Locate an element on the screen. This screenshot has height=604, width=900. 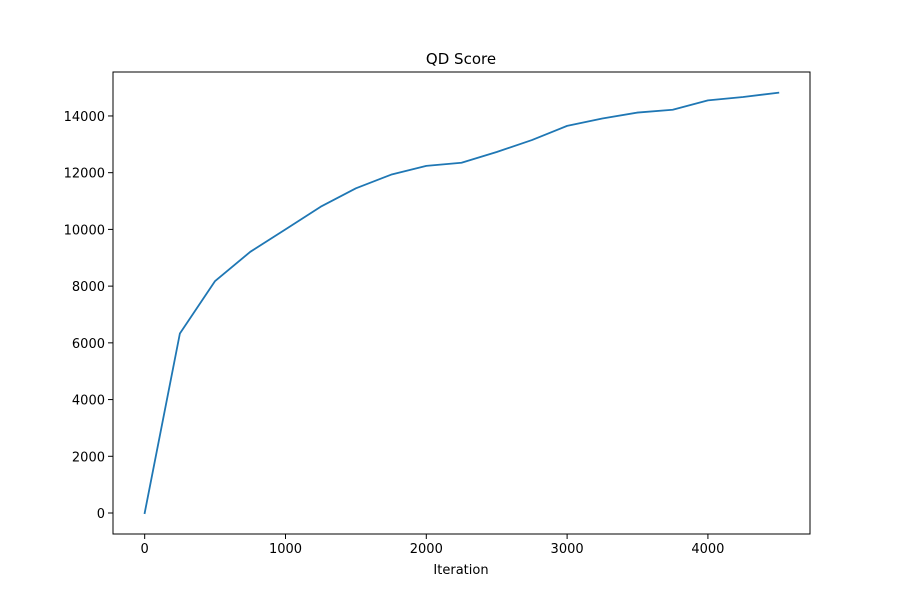
y-tick-label: 14000 is located at coordinates (84, 117).